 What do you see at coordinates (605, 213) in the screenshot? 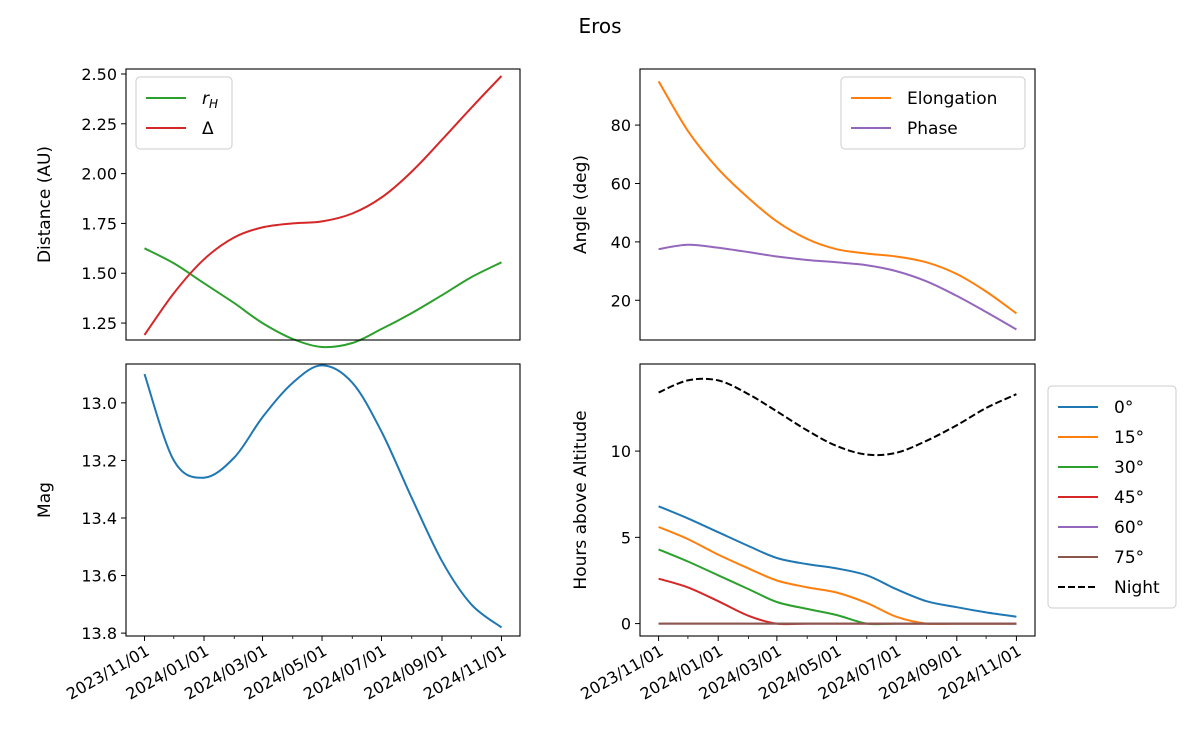
I see `y-axis: 20 40 60 80 Angle (deg)` at bounding box center [605, 213].